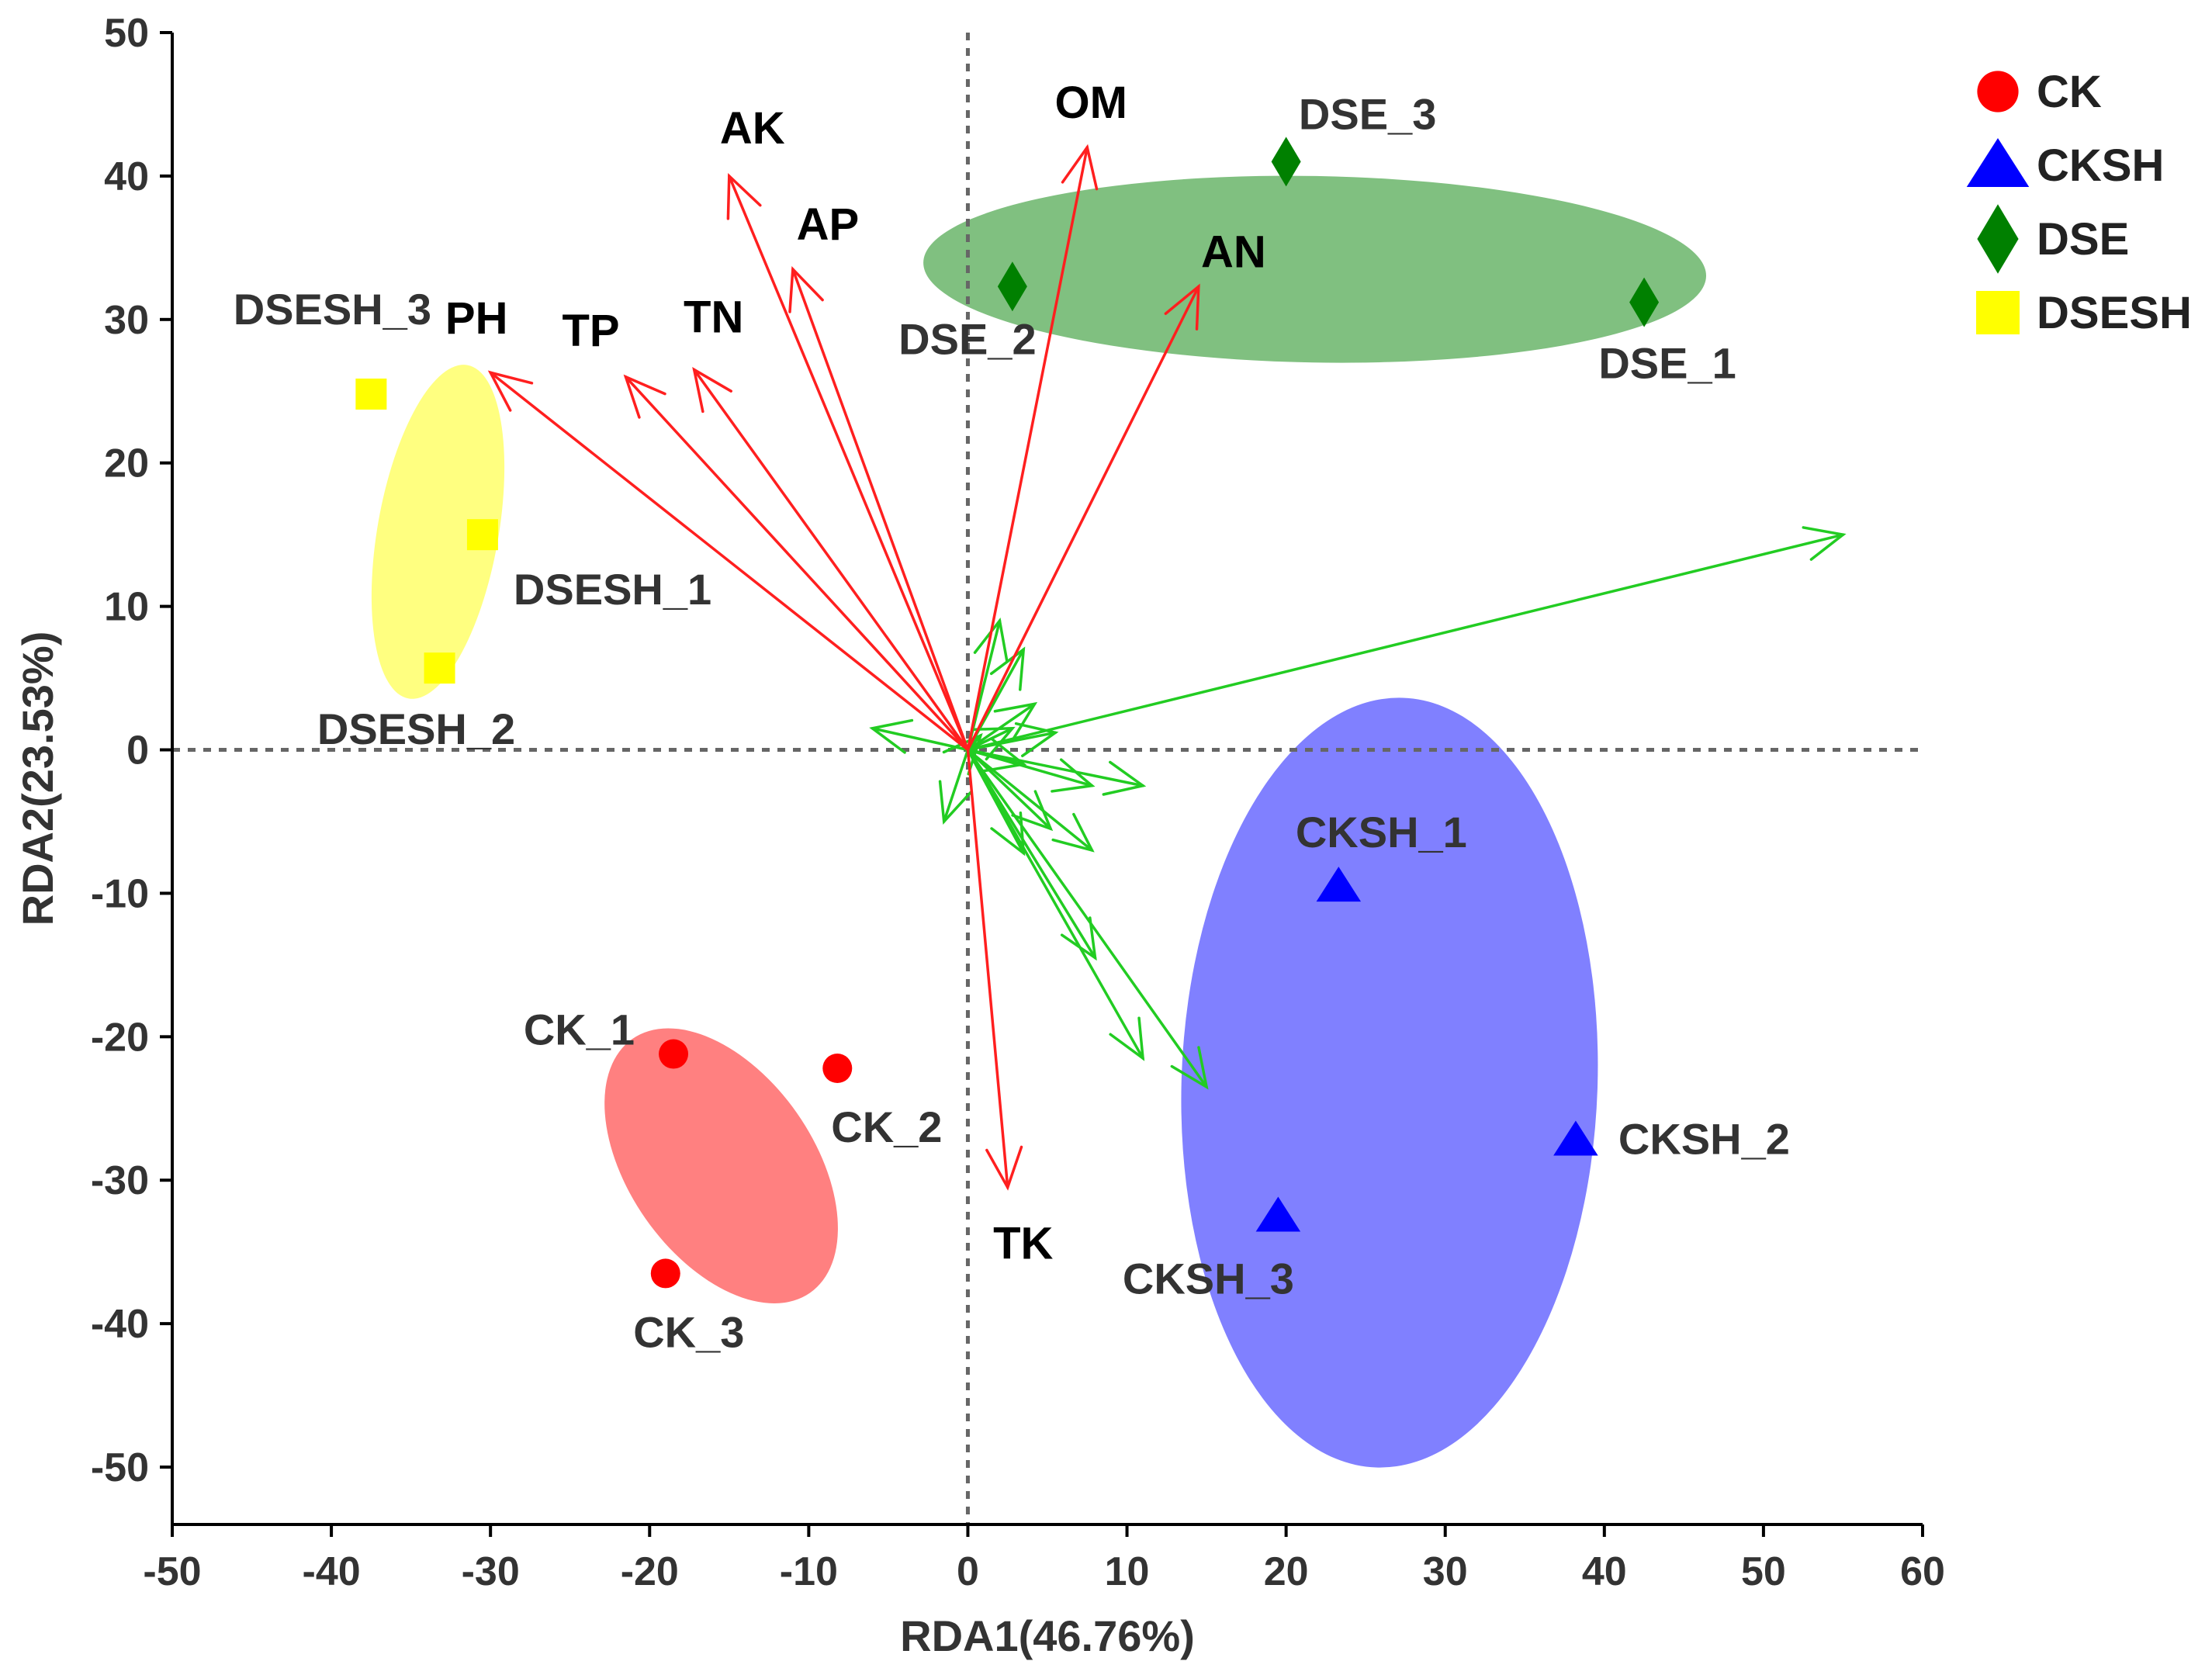 This screenshot has width=2212, height=1668. I want to click on legend-marker-dse, so click(1998, 239).